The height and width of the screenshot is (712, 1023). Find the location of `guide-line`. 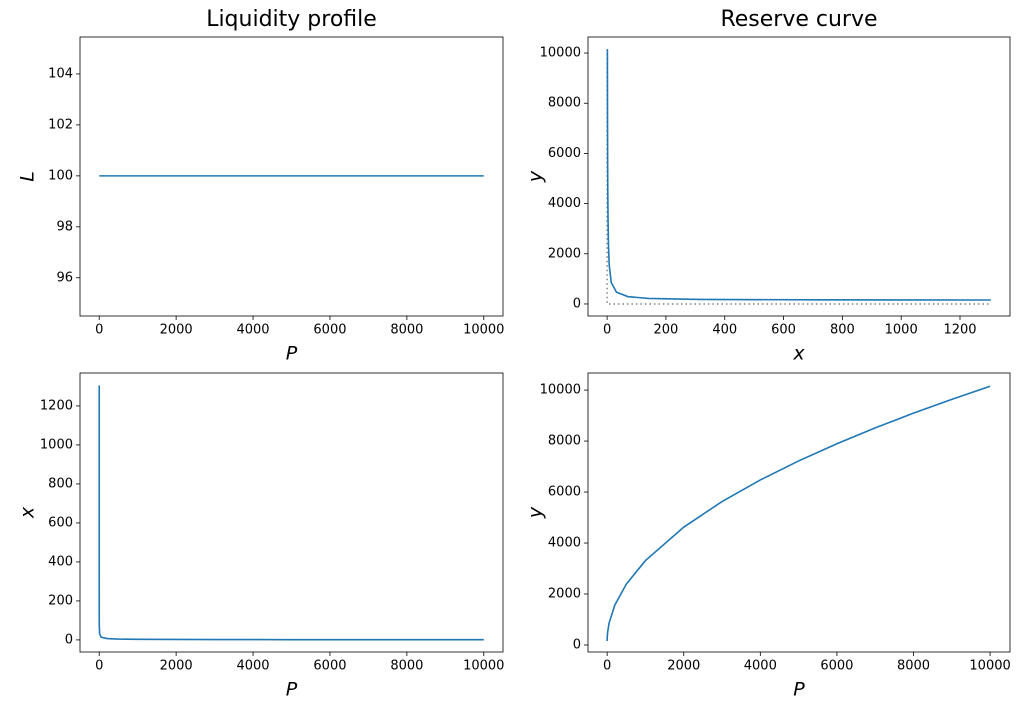

guide-line is located at coordinates (798, 177).